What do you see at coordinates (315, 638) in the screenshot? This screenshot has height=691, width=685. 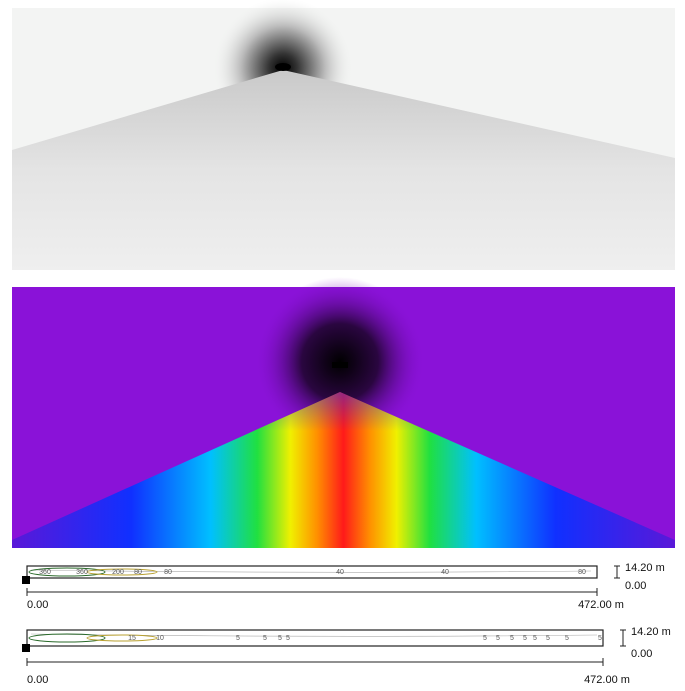 I see `tunnel-outline` at bounding box center [315, 638].